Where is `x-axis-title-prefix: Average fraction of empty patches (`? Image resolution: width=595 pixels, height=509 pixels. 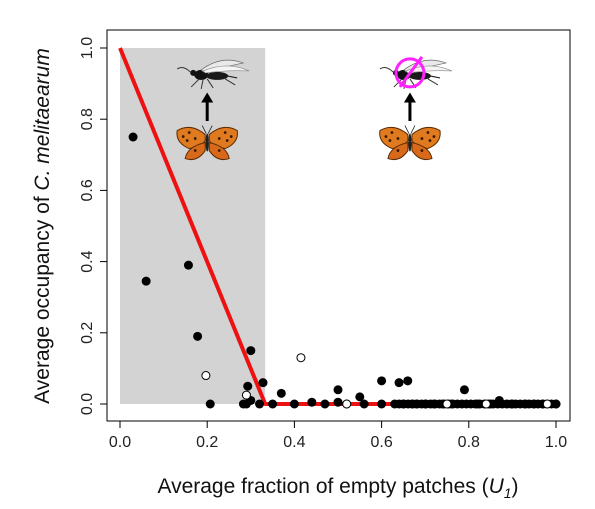
x-axis-title-prefix: Average fraction of empty patches ( is located at coordinates (322, 486).